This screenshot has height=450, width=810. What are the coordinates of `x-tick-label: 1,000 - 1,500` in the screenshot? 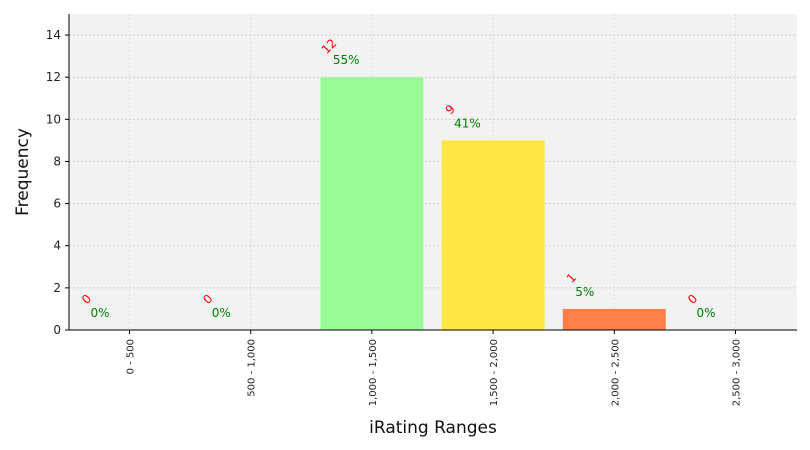 It's located at (373, 372).